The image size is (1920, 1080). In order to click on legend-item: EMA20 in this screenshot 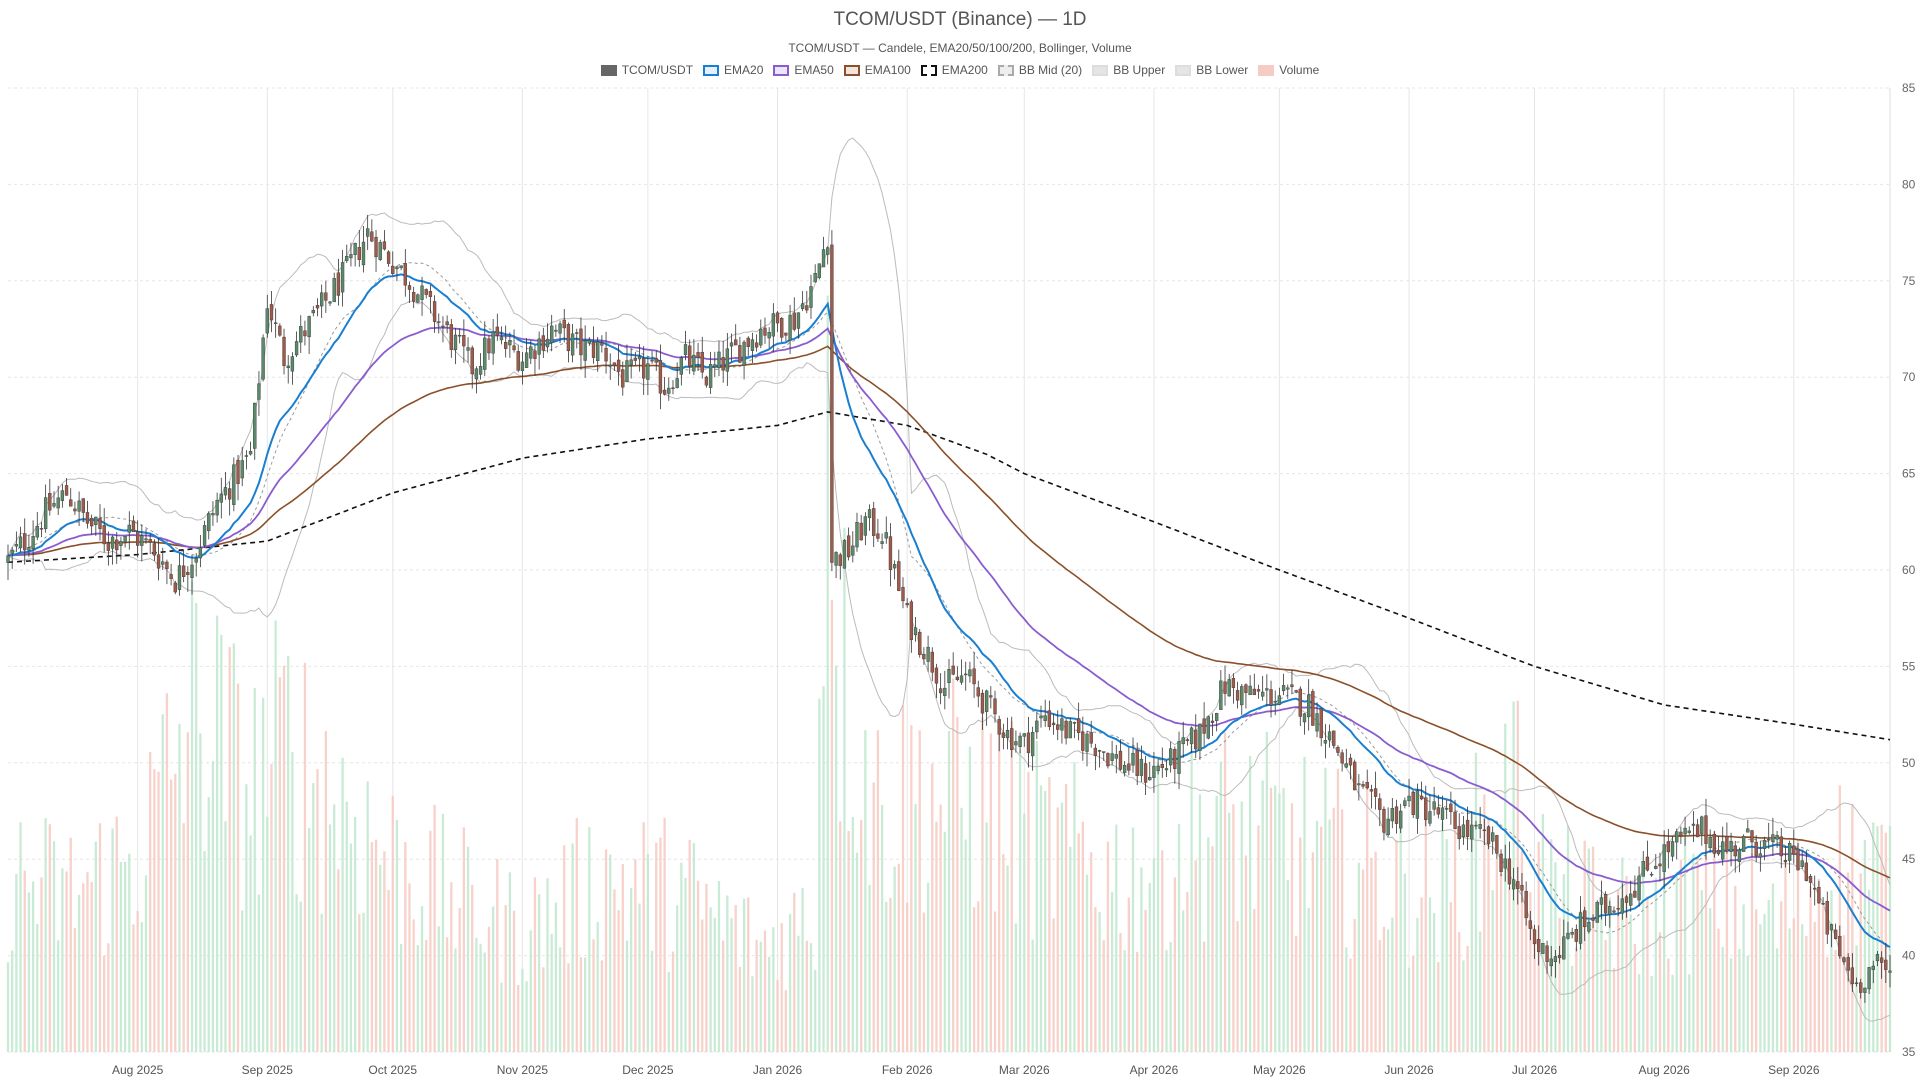, I will do `click(733, 70)`.